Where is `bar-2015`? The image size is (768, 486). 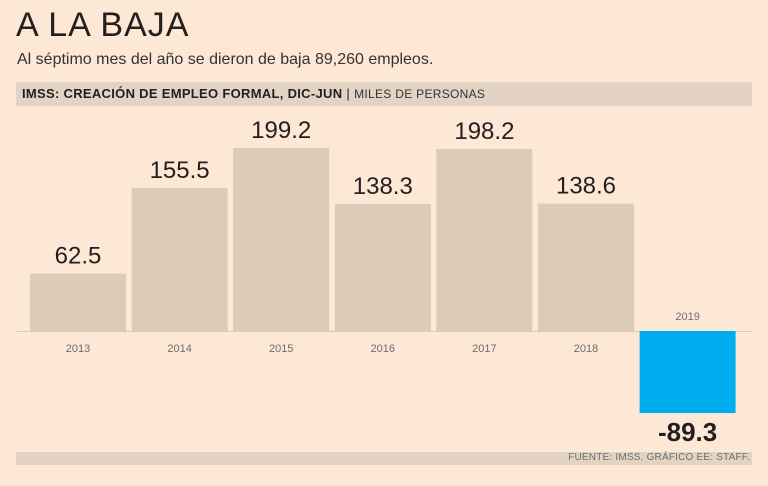 bar-2015 is located at coordinates (281, 239).